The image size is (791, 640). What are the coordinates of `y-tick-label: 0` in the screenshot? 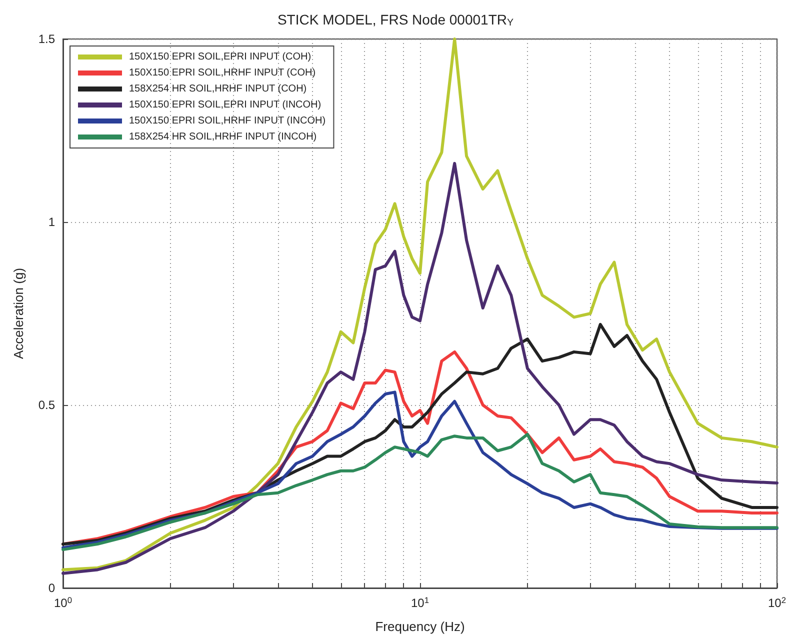 It's located at (52, 588).